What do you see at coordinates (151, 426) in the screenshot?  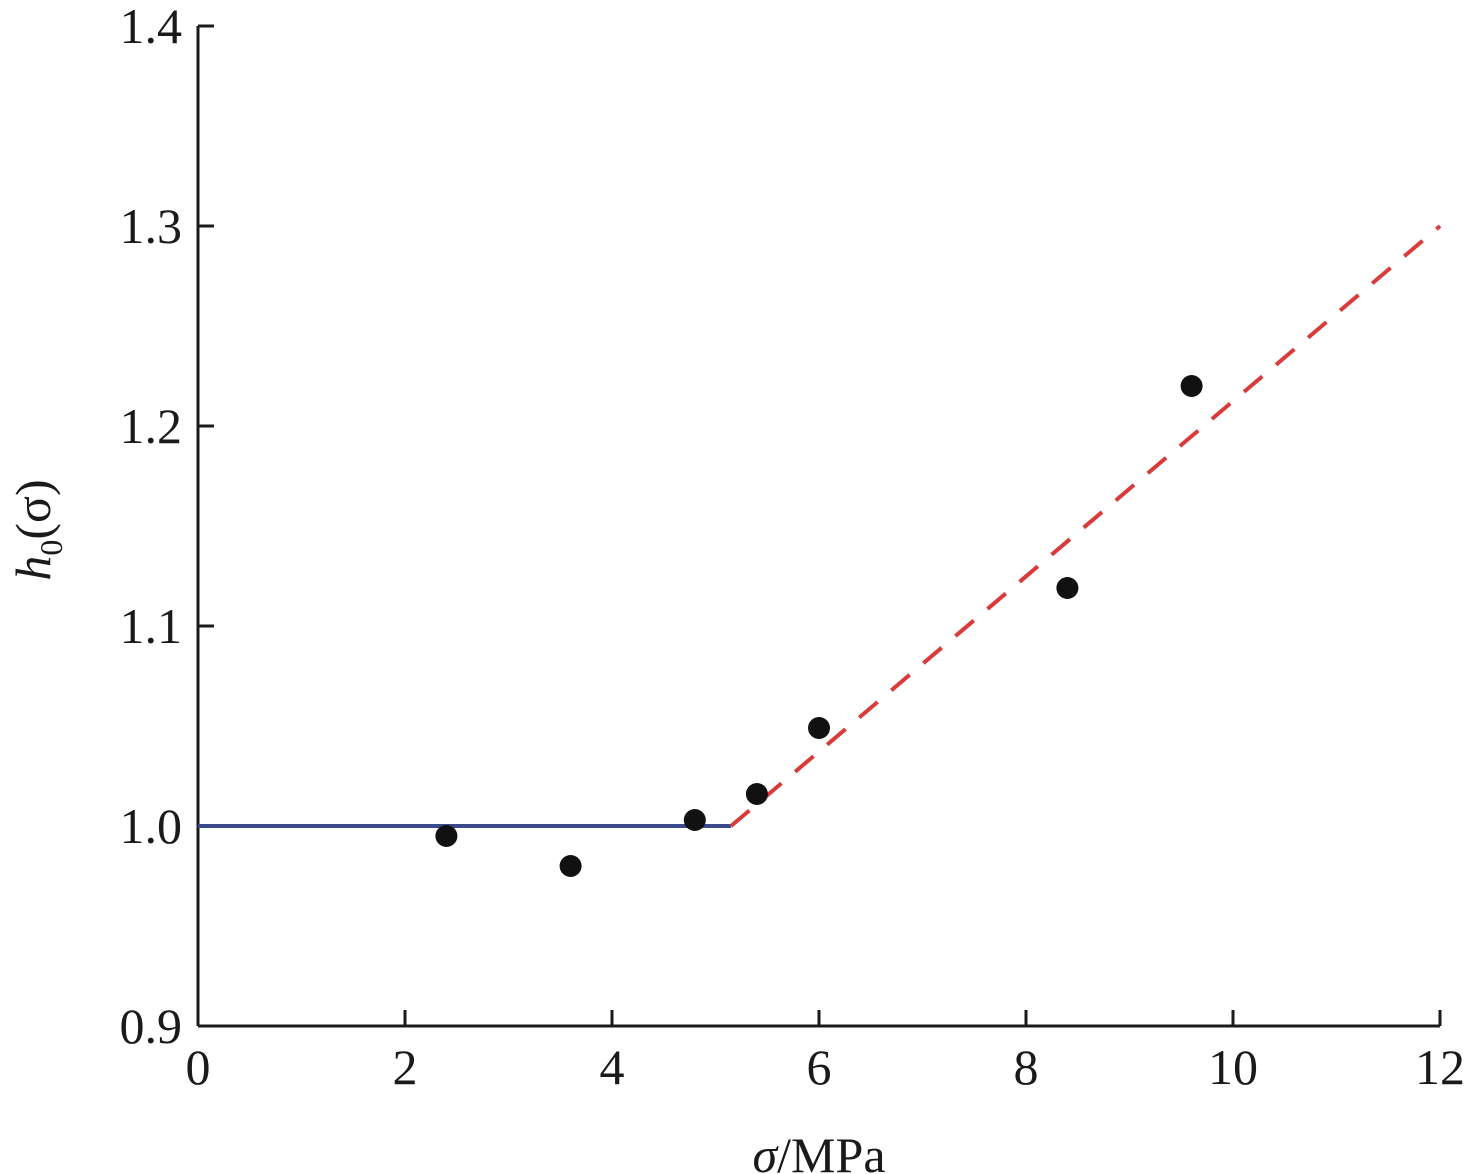 I see `y-tick-label-3: 1.2` at bounding box center [151, 426].